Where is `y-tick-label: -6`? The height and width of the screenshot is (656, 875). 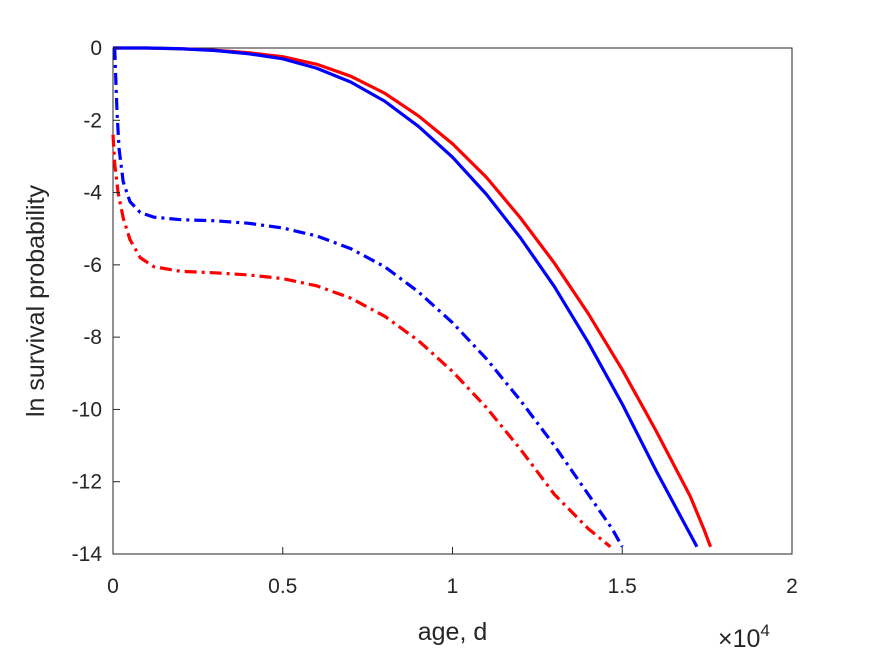 y-tick-label: -6 is located at coordinates (92, 265).